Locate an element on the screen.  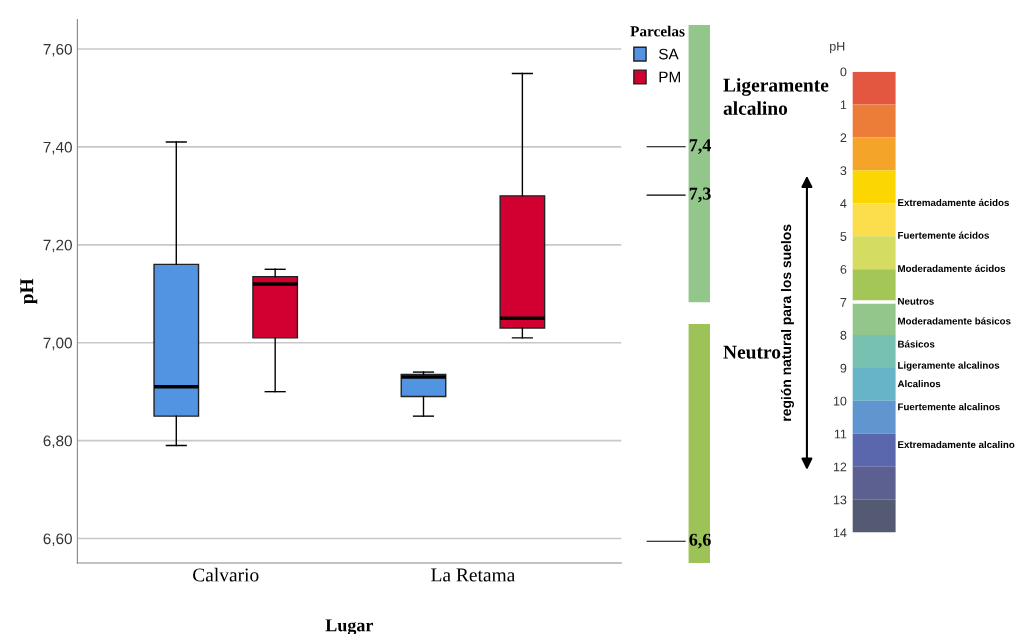
y-tick-label: 7,00 is located at coordinates (57, 344).